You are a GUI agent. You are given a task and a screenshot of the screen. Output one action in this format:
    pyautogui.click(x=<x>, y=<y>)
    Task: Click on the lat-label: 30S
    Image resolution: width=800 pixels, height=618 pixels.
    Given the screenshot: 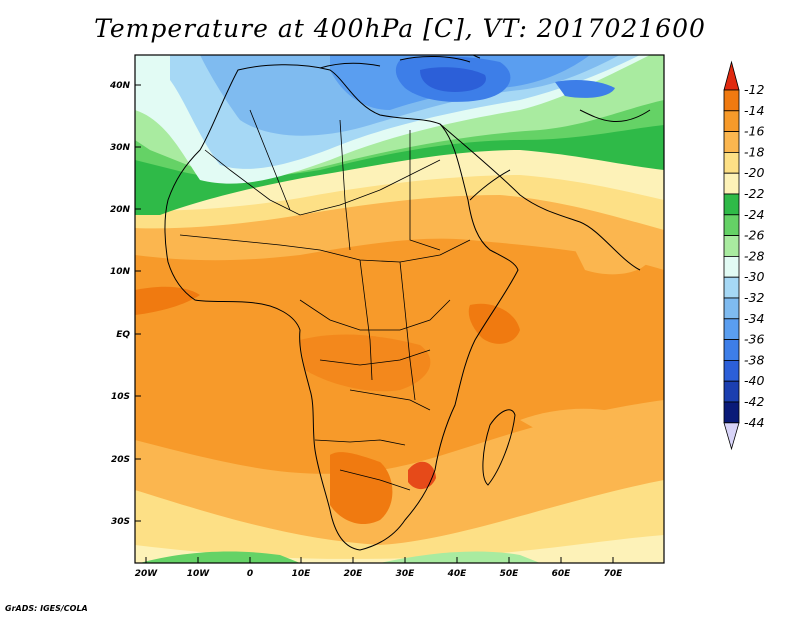 What is the action you would take?
    pyautogui.click(x=120, y=522)
    